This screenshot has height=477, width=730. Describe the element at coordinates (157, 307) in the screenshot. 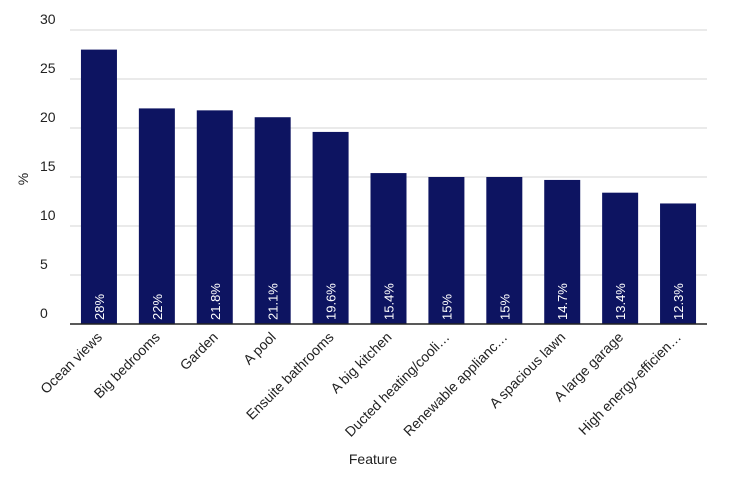

I see `data-label: 22%` at that location.